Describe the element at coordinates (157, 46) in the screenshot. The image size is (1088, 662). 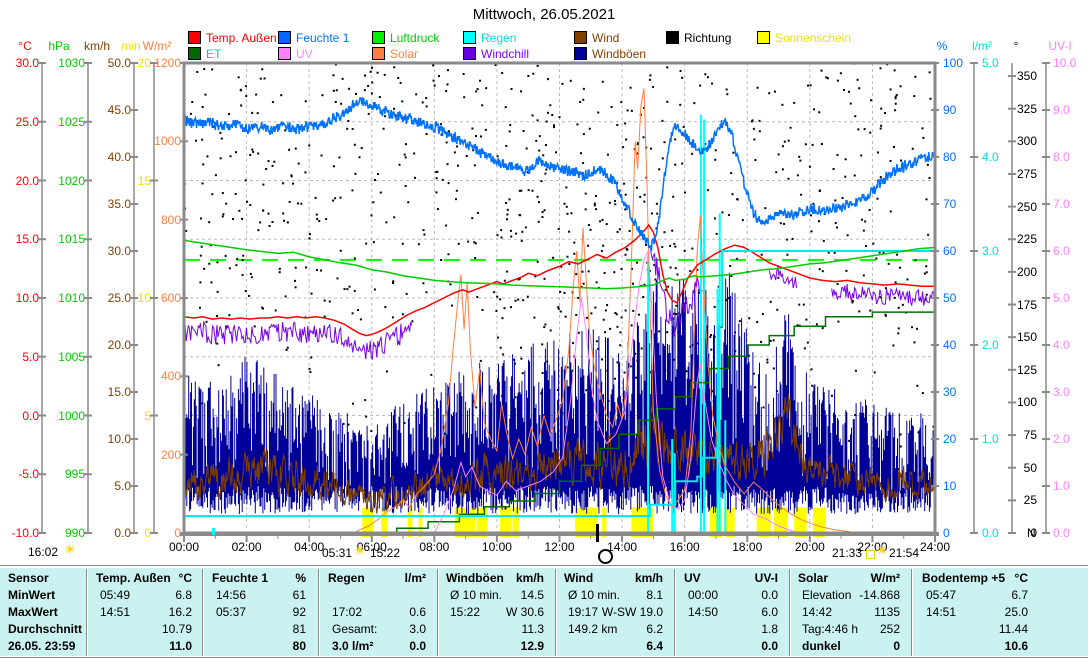
I see `axis-header-wm2: W/m²` at that location.